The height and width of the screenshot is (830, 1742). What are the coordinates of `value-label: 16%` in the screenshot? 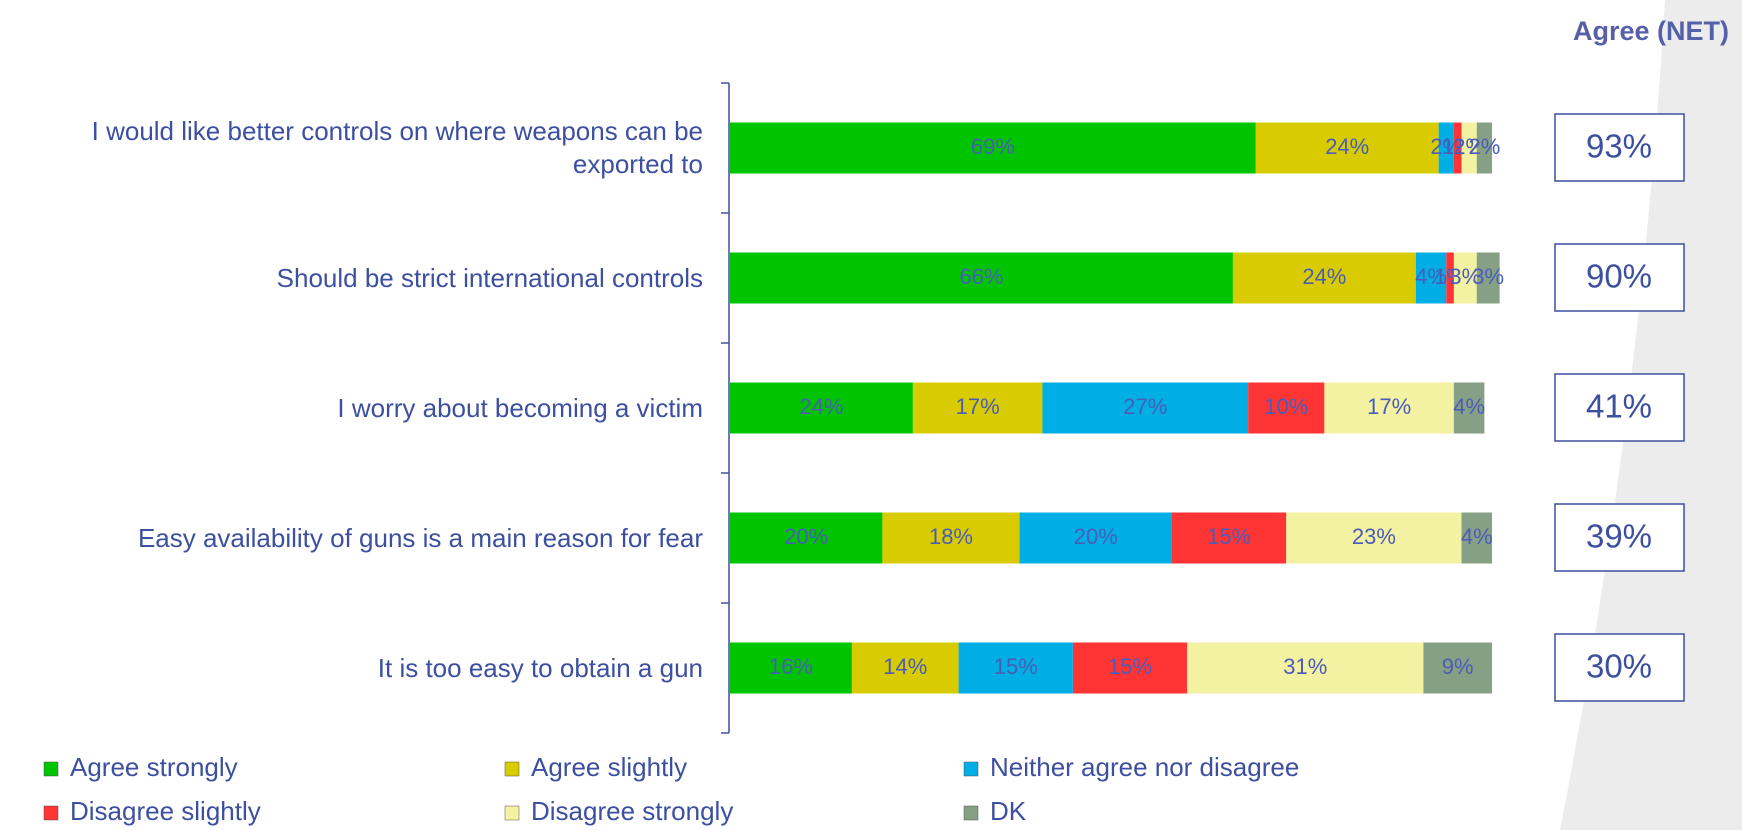 It's located at (791, 666).